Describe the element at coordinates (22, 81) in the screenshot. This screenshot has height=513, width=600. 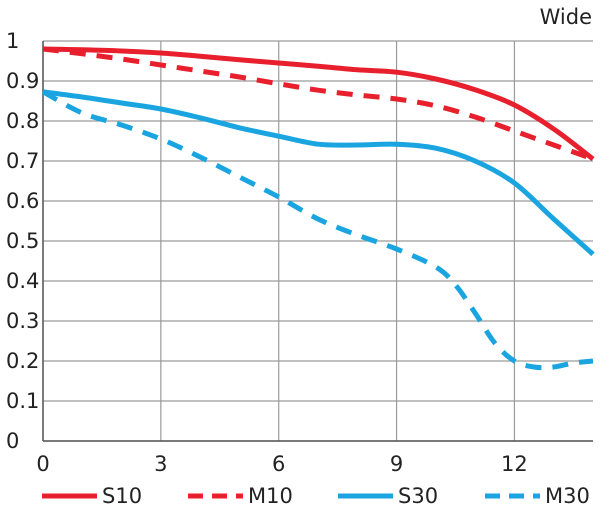
I see `y-tick-label: 0.9` at that location.